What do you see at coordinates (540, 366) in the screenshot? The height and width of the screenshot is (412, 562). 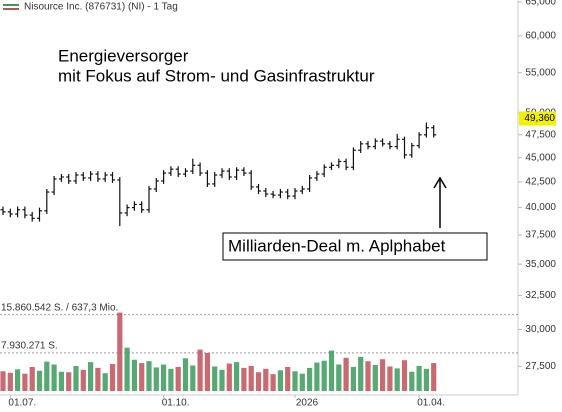 I see `y-tick-label: 27,500` at bounding box center [540, 366].